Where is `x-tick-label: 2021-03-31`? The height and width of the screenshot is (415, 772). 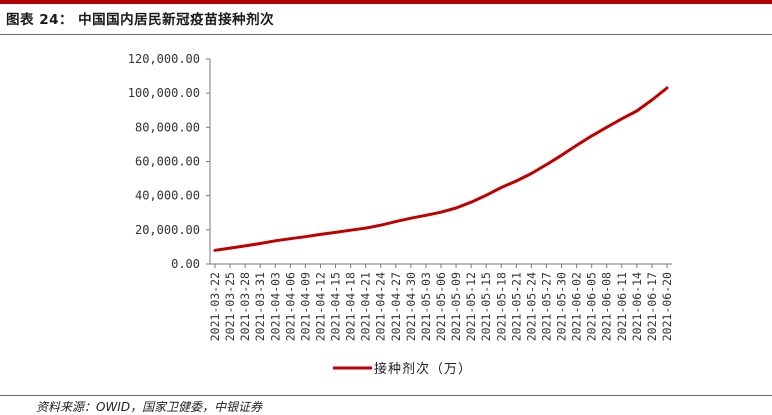
x-tick-label: 2021-03-31 is located at coordinates (260, 306).